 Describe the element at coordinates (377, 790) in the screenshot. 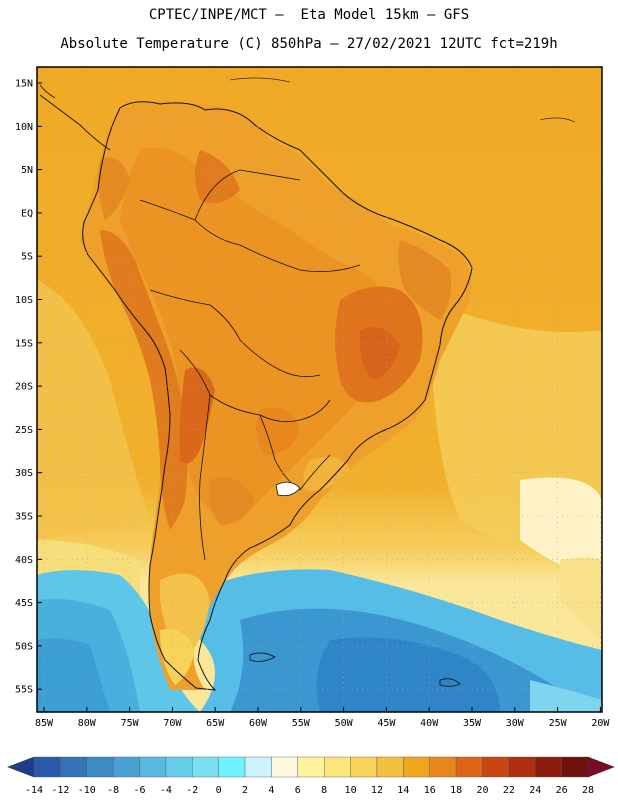

I see `colorbar-label: 12` at that location.